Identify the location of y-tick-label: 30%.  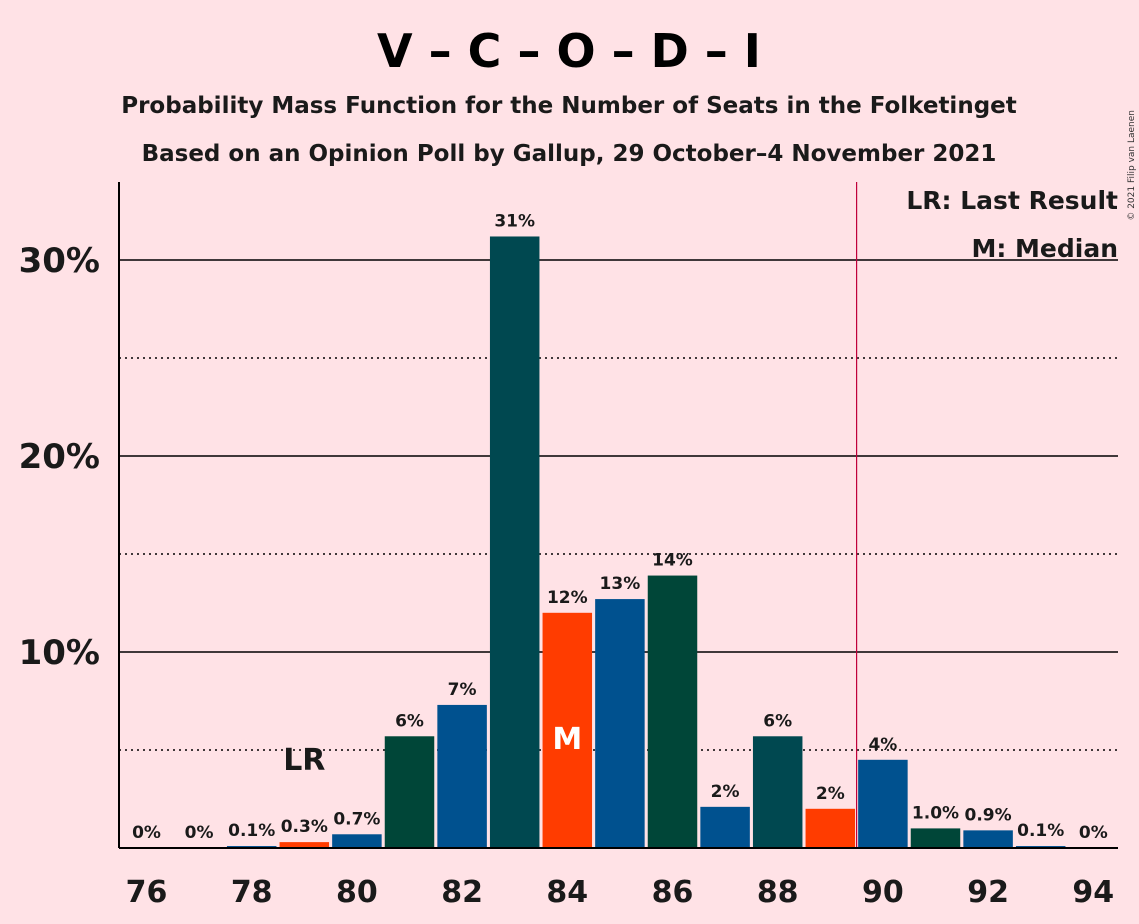
(59, 261).